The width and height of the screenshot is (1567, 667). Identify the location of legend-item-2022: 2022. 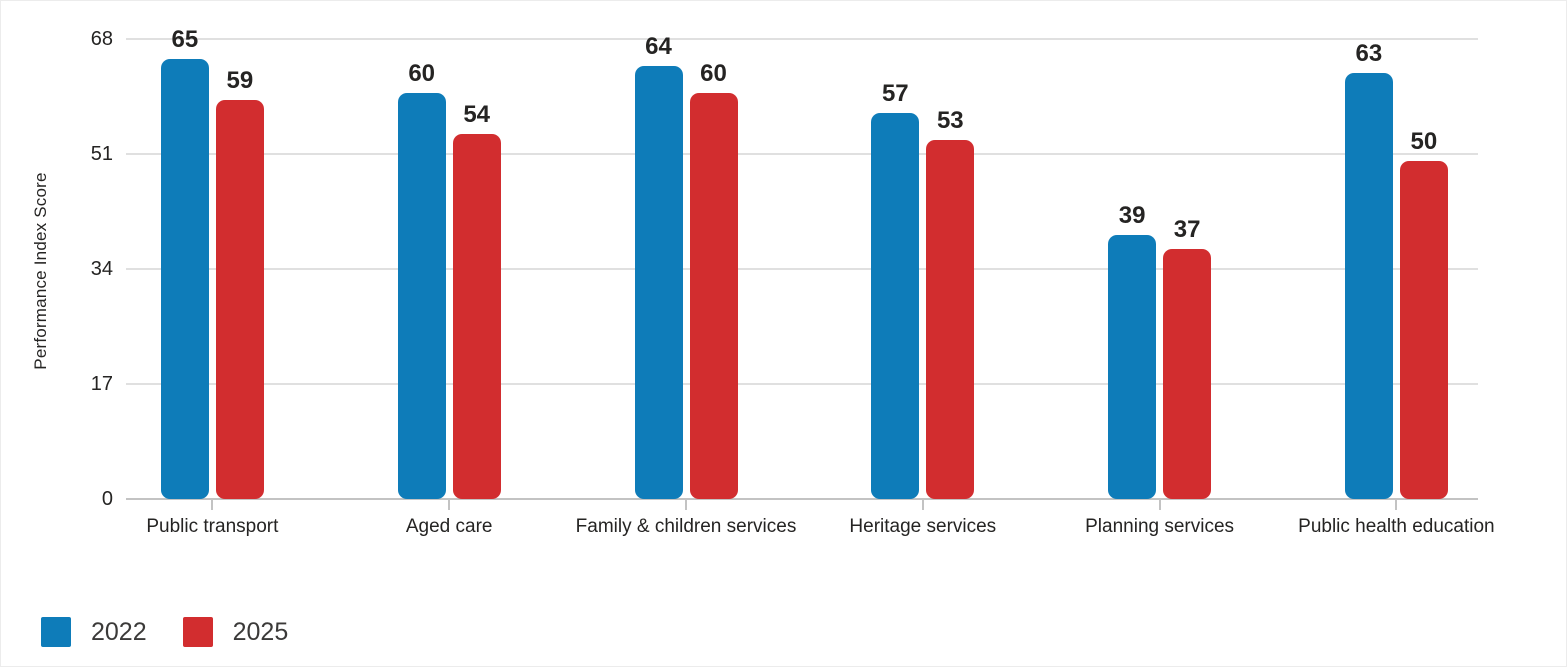
(94, 632).